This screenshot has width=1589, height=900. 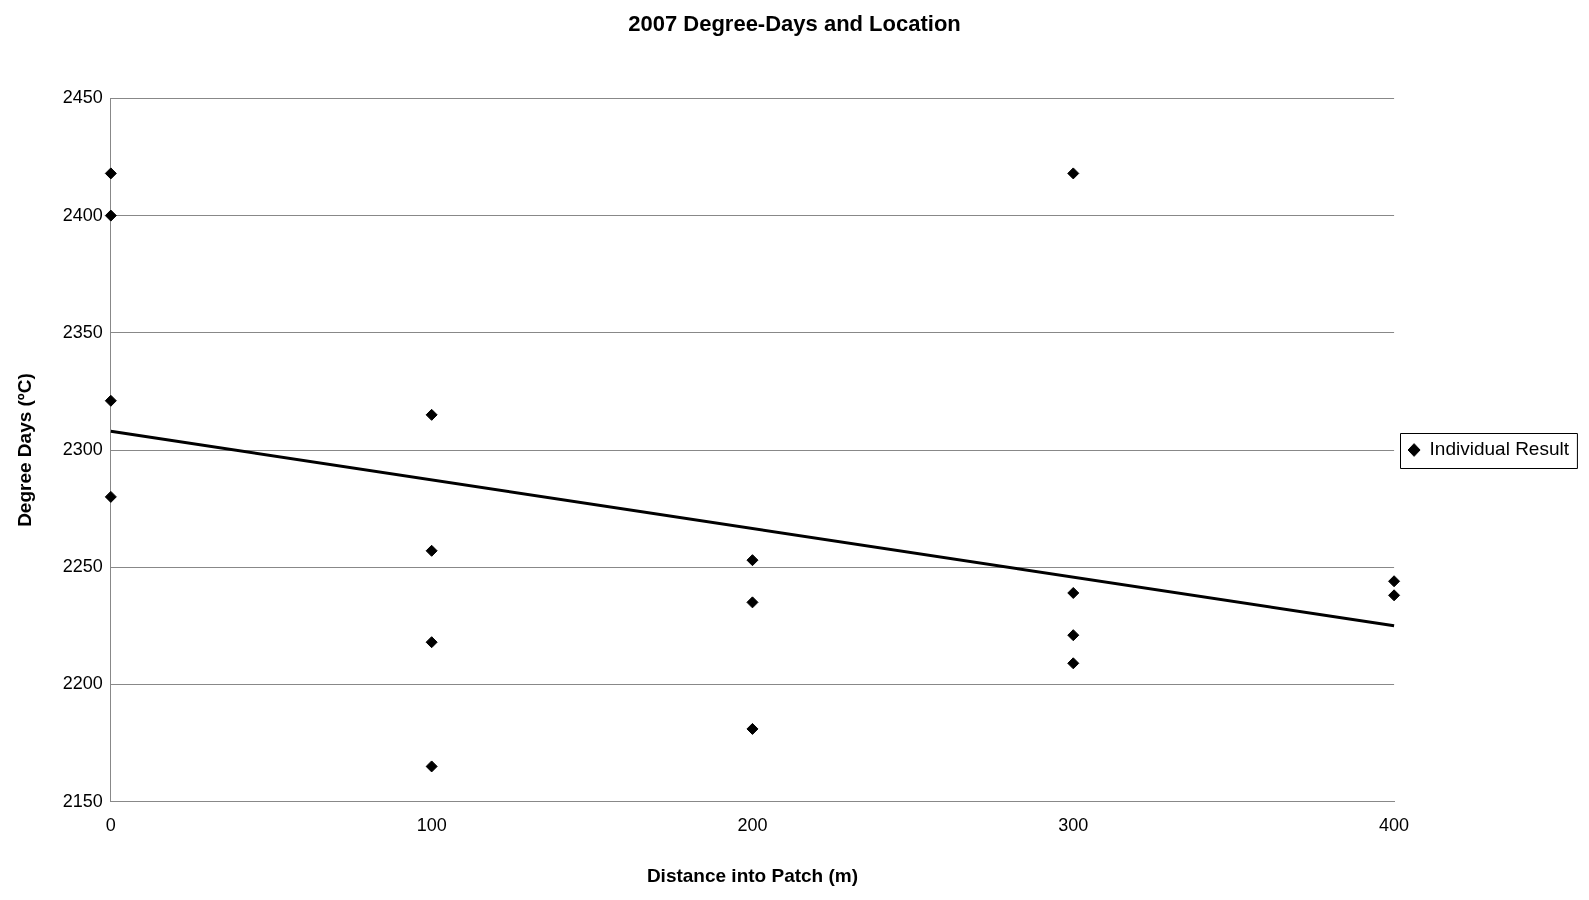 What do you see at coordinates (24, 450) in the screenshot?
I see `y-axis-title: Degree Days (ºC)` at bounding box center [24, 450].